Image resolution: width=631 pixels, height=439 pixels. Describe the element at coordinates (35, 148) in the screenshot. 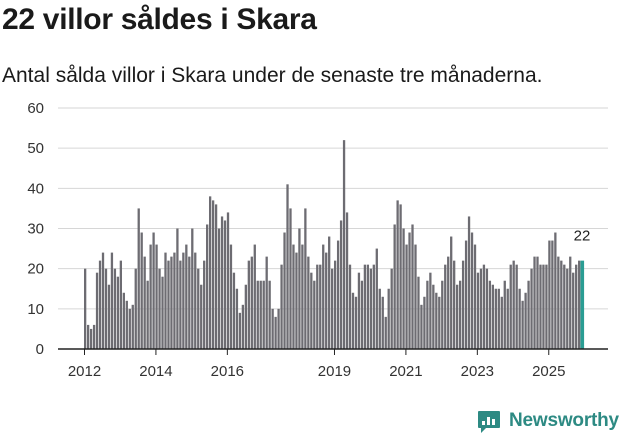

I see `y-tick-label: 50` at that location.